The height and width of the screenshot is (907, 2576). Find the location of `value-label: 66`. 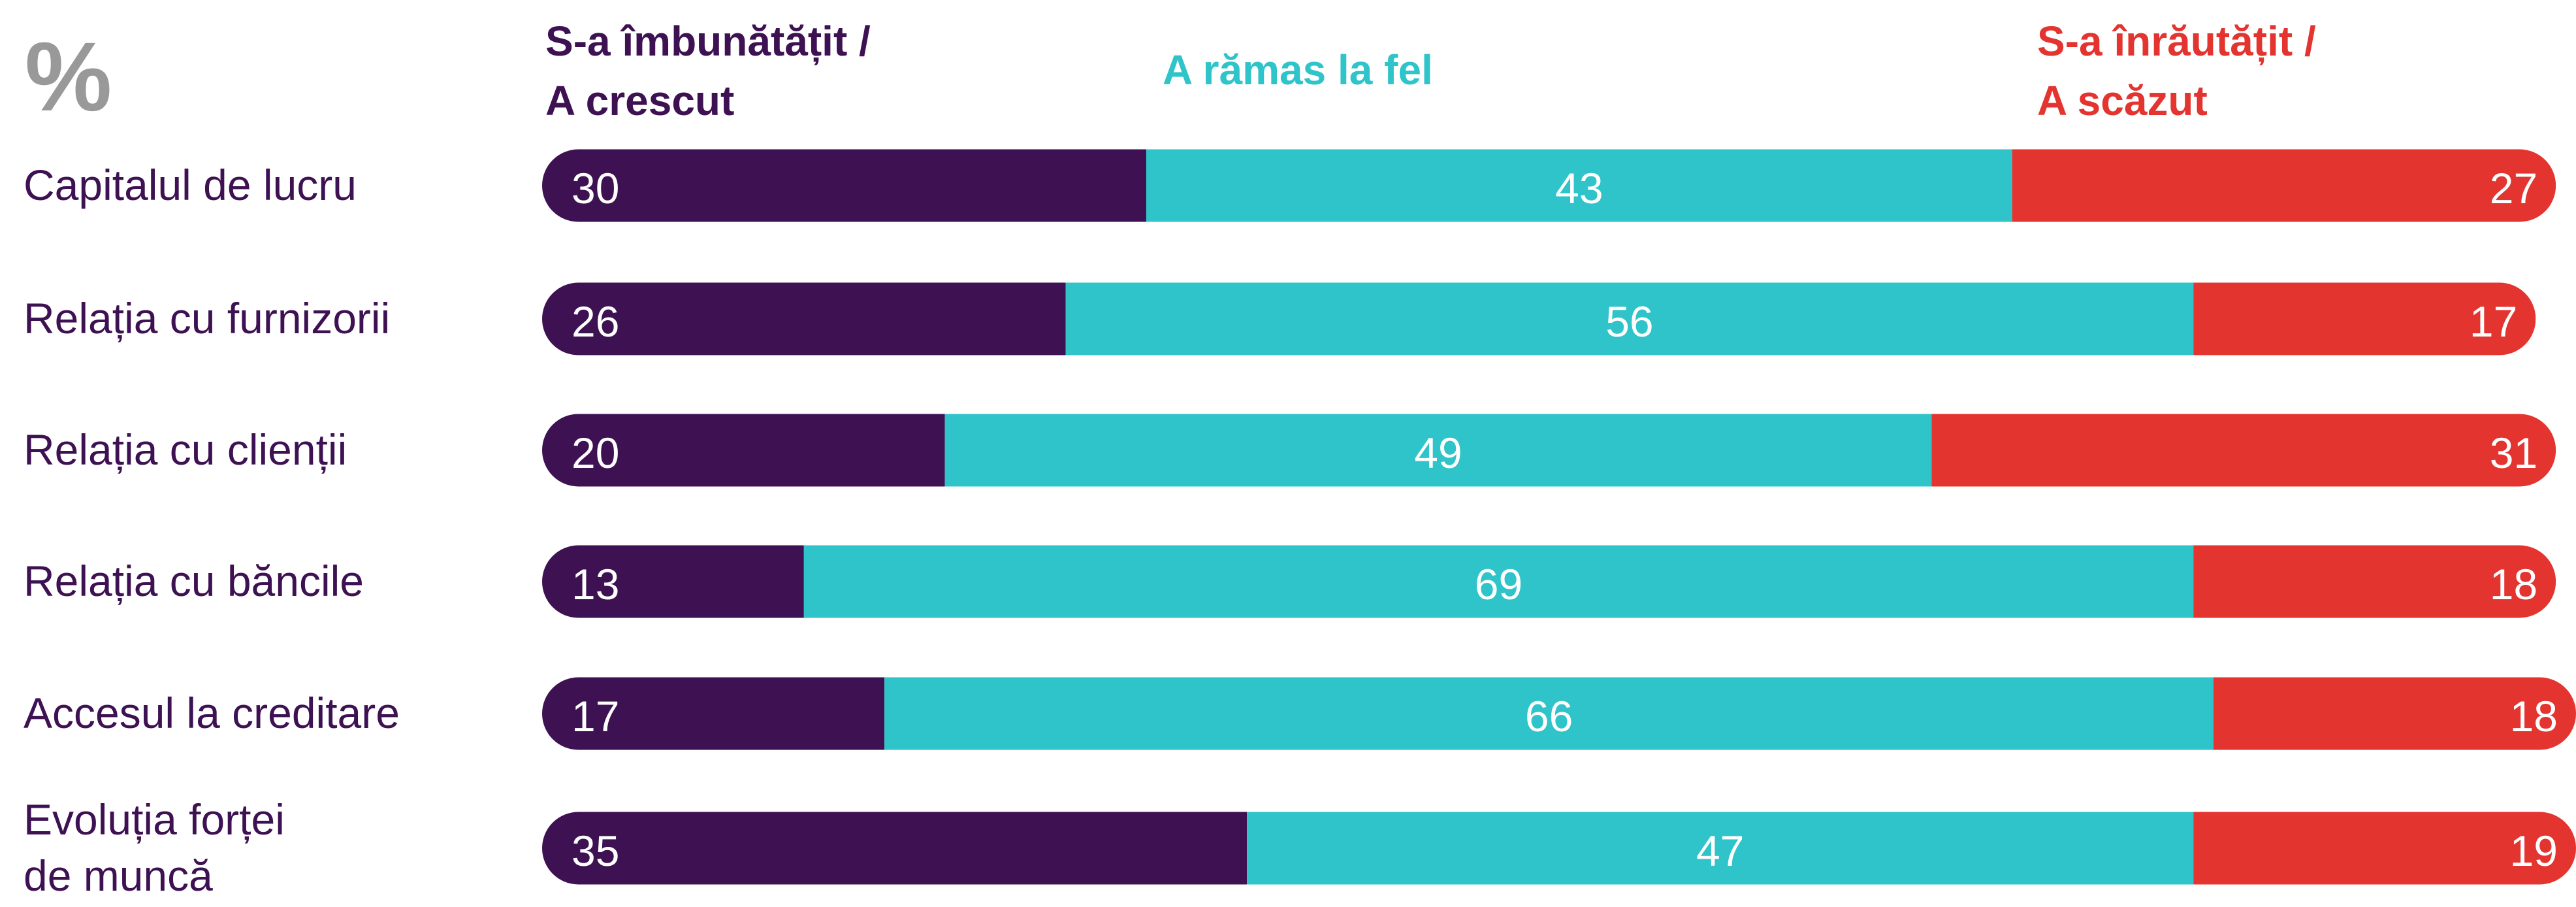

value-label: 66 is located at coordinates (1549, 716).